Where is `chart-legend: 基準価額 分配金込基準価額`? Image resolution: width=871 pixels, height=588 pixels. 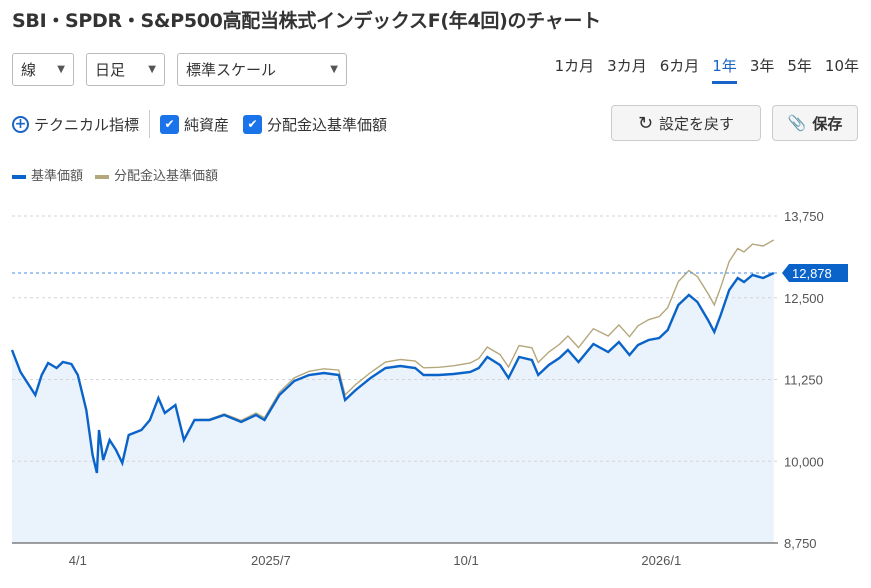 chart-legend: 基準価額 分配金込基準価額 is located at coordinates (115, 174).